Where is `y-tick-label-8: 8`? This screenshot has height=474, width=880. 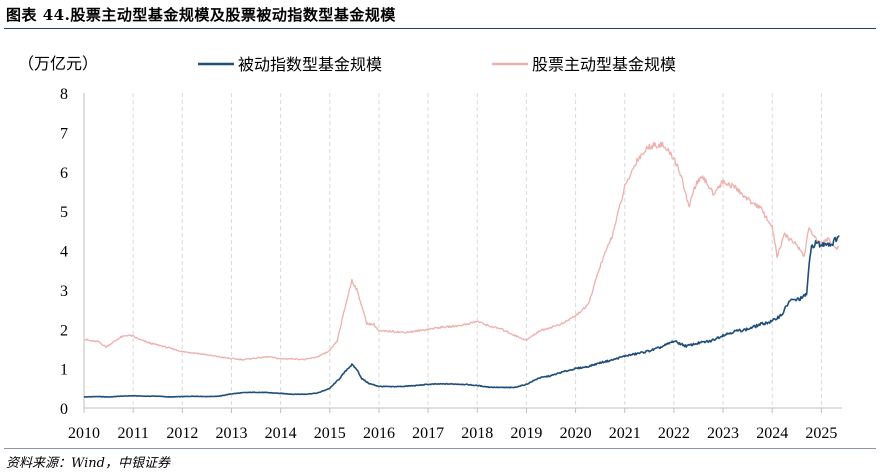 y-tick-label-8: 8 is located at coordinates (64, 94).